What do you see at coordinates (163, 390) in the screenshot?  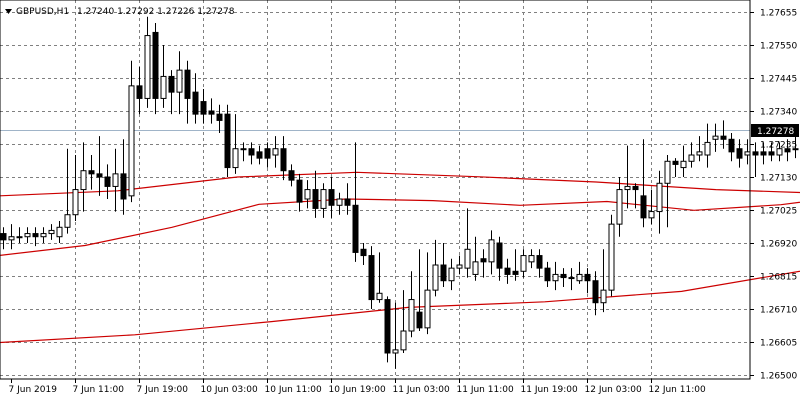 I see `time-tick-label: 7 Jun 19:00` at bounding box center [163, 390].